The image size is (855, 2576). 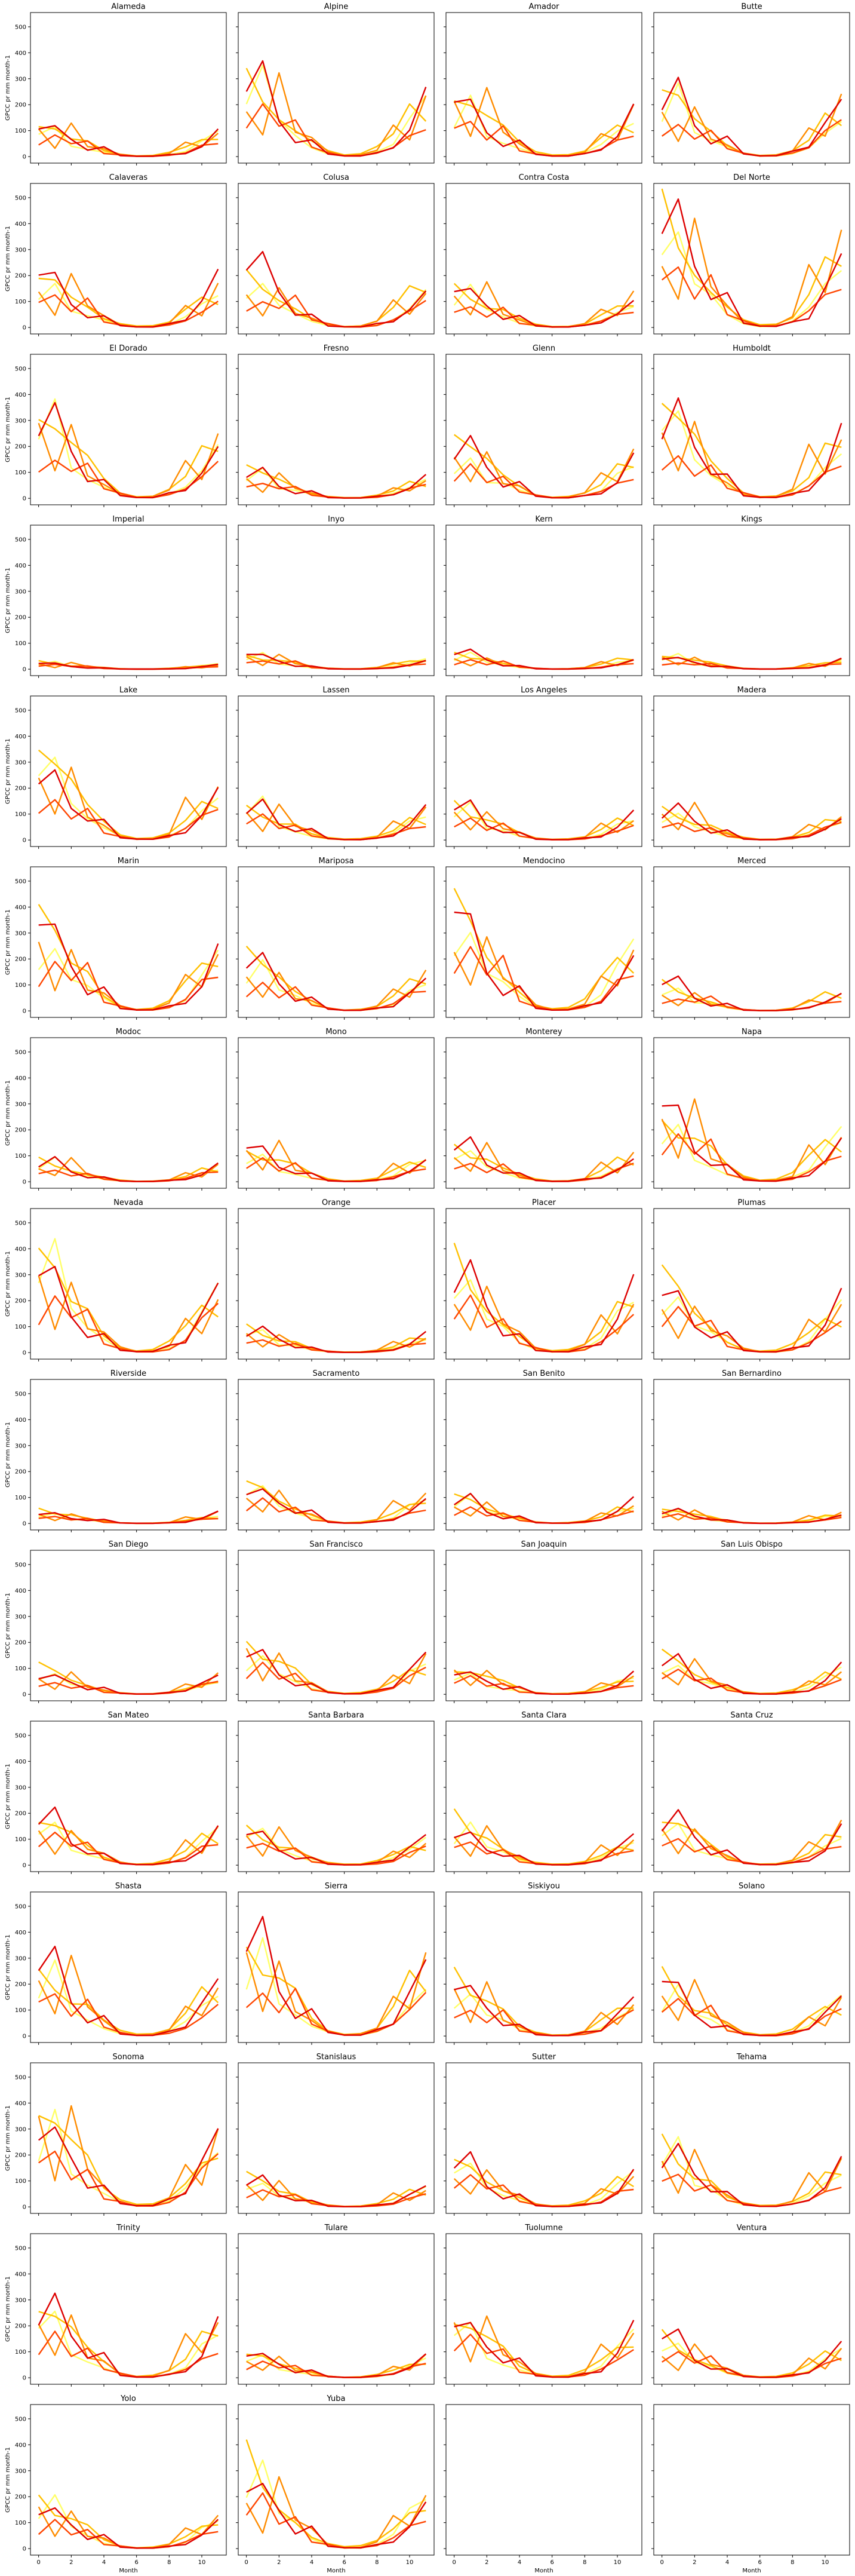 What do you see at coordinates (128, 1887) in the screenshot?
I see `panel-title: Shasta` at bounding box center [128, 1887].